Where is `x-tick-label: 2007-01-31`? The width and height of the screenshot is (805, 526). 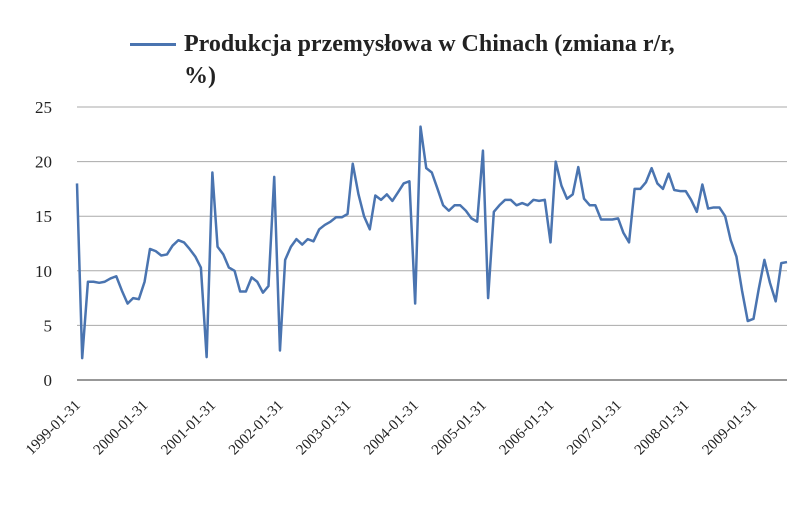 x-tick-label: 2007-01-31 is located at coordinates (594, 428).